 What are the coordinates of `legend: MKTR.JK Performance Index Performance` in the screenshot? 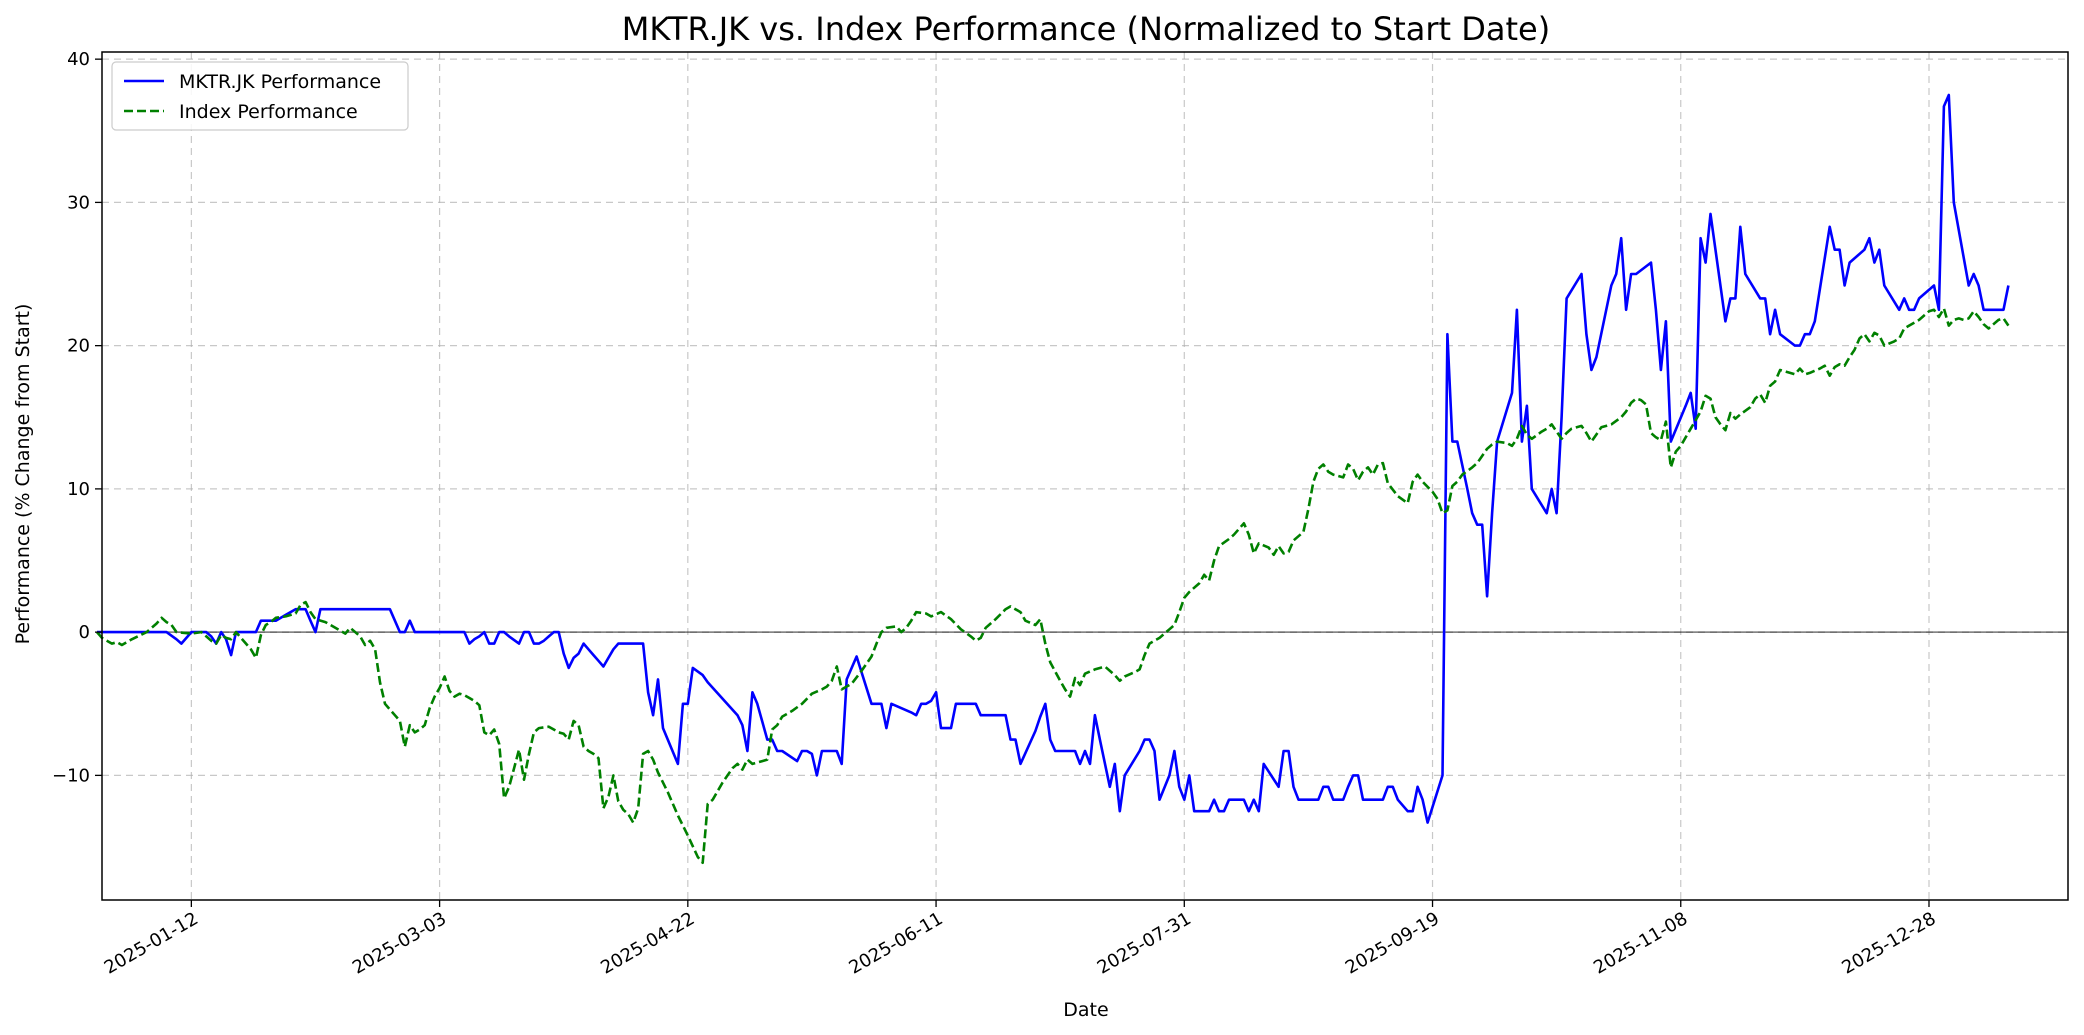 It's located at (260, 96).